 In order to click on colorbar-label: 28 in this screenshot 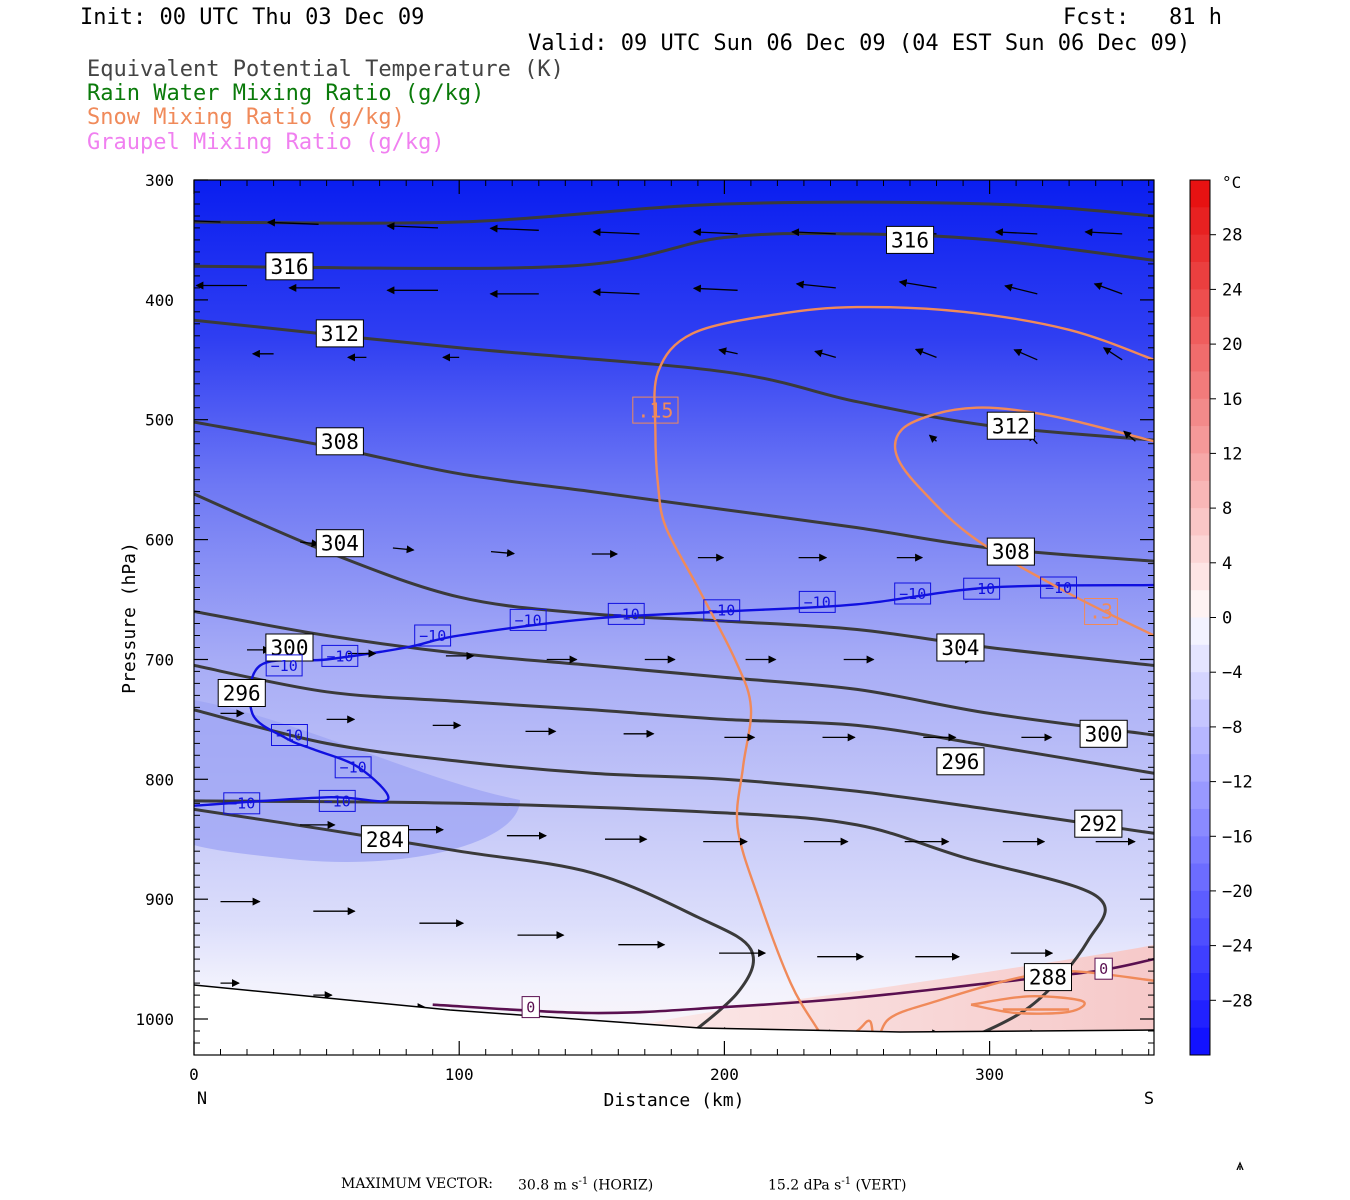, I will do `click(1232, 236)`.